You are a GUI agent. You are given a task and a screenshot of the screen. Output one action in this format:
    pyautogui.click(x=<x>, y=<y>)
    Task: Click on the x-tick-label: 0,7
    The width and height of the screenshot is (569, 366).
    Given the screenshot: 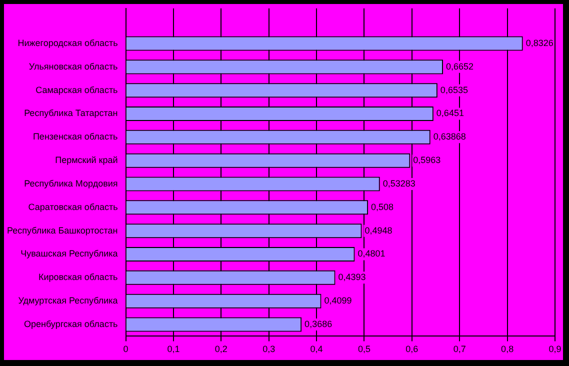 What is the action you would take?
    pyautogui.click(x=459, y=349)
    